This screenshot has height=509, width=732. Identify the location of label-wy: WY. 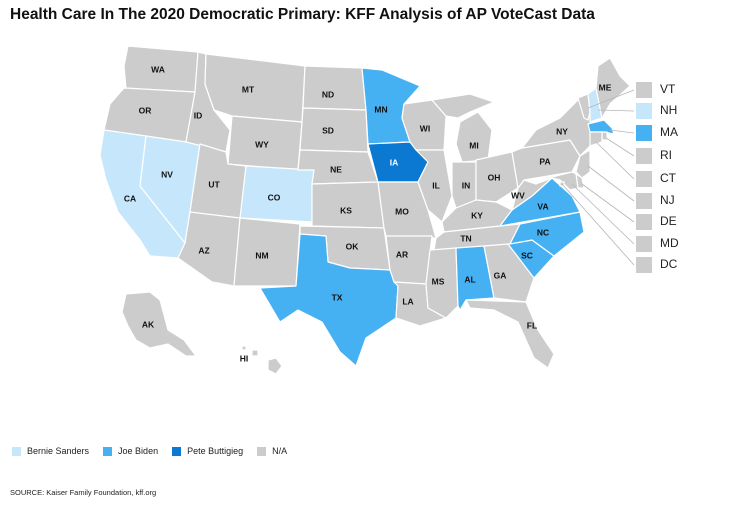
(262, 144).